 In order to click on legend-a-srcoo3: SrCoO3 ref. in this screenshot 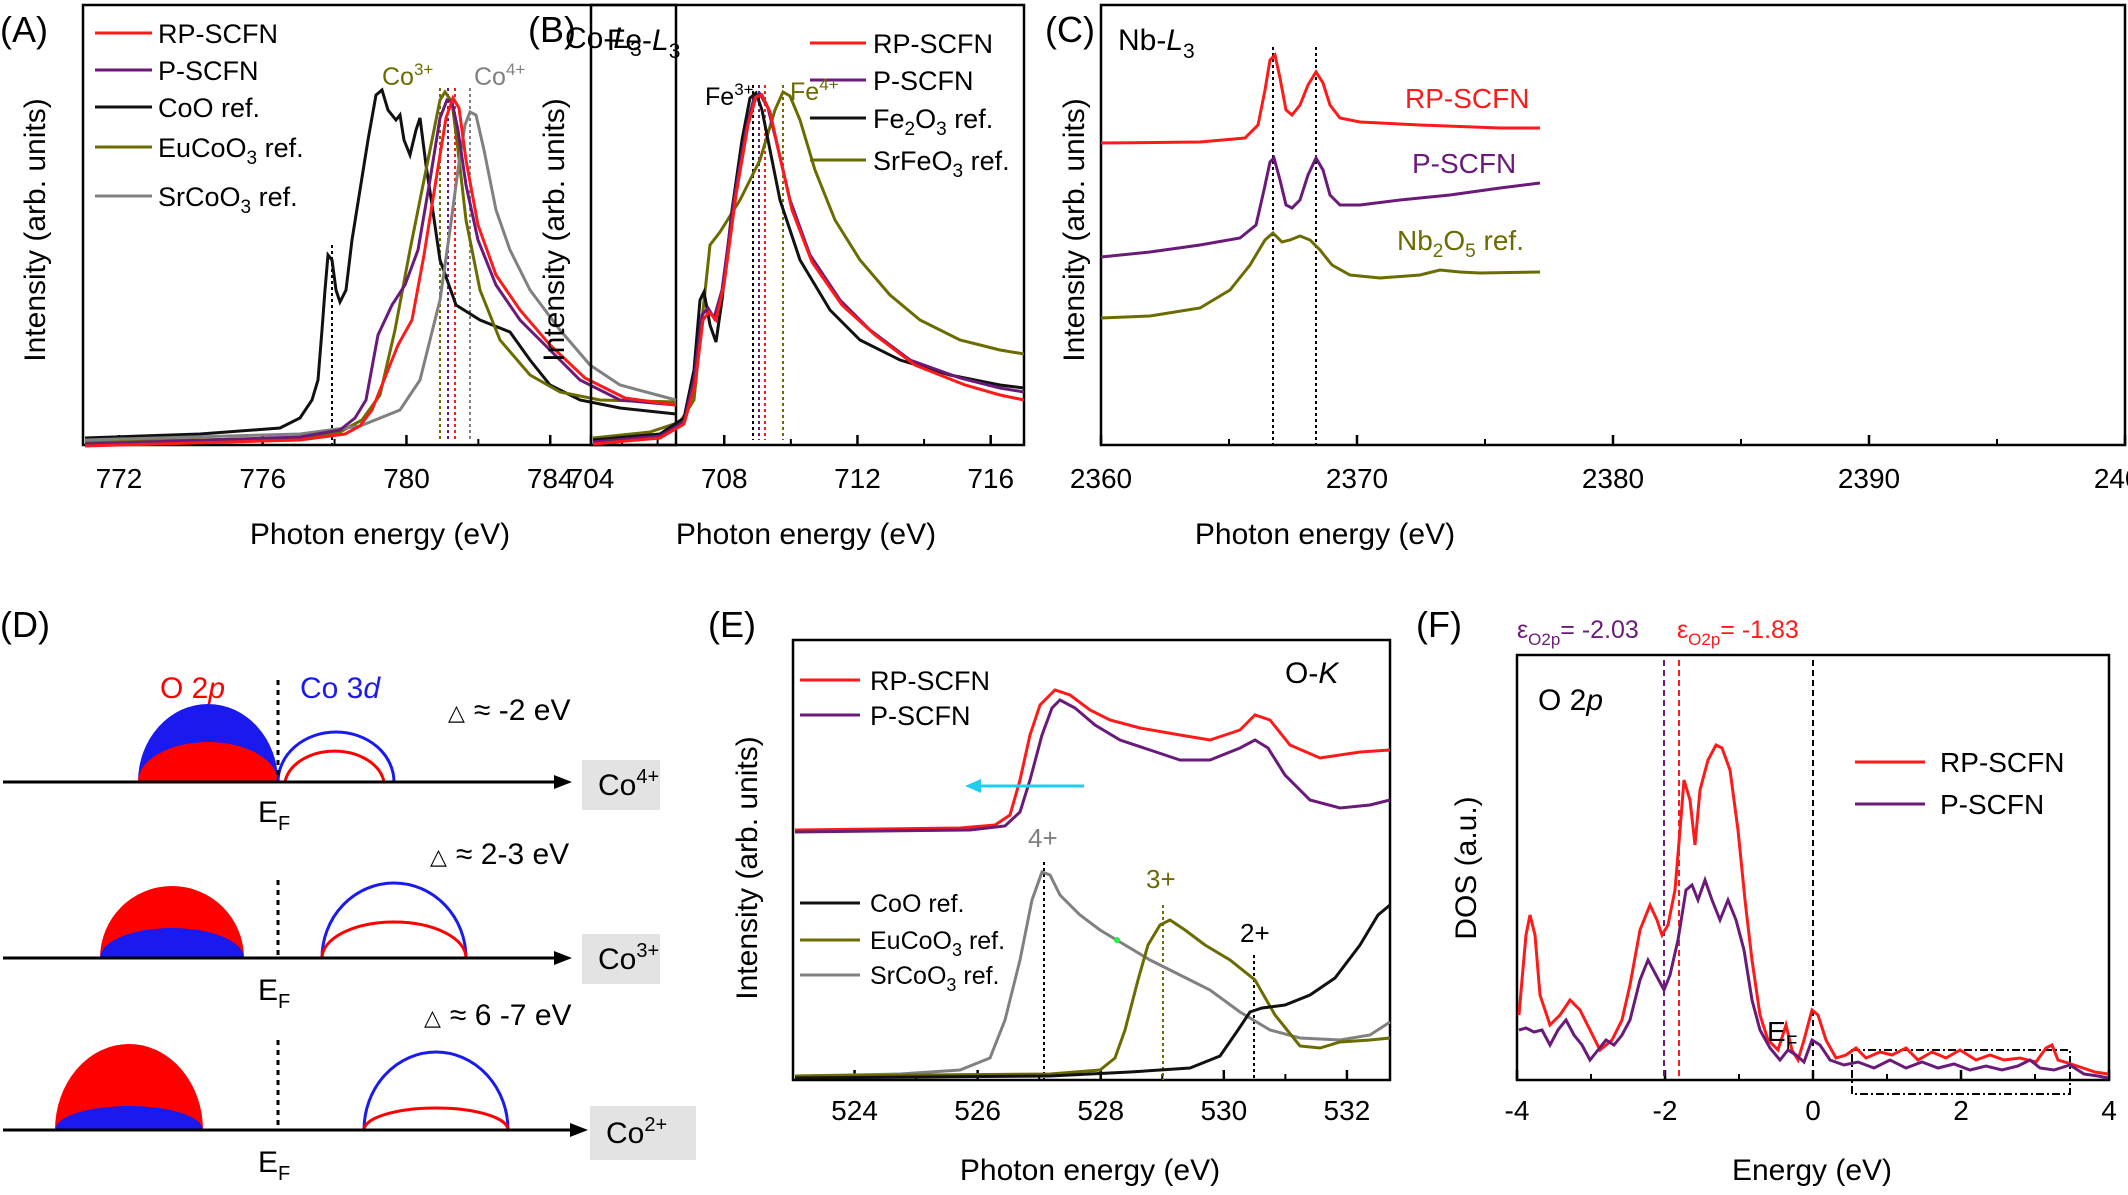, I will do `click(228, 200)`.